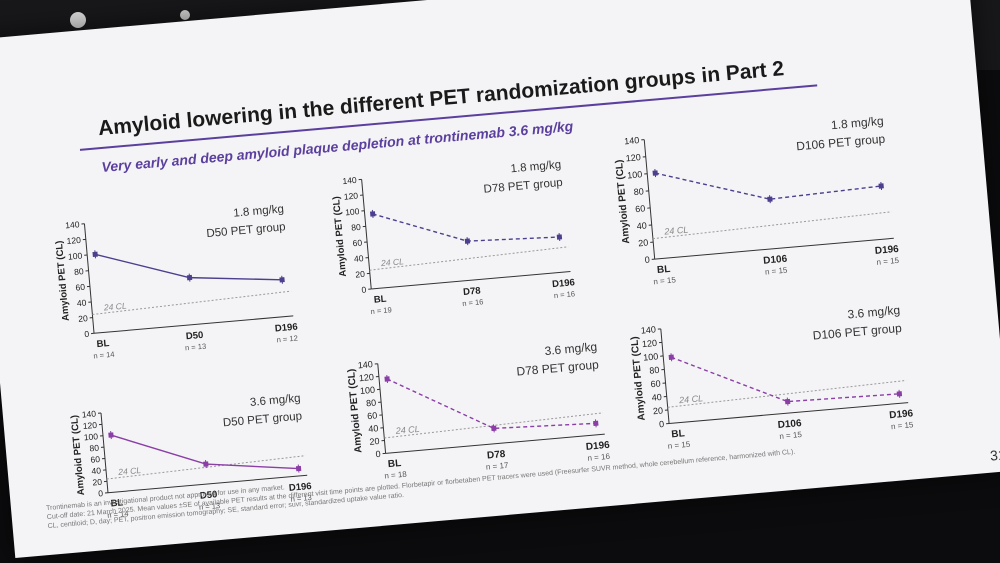  Describe the element at coordinates (185, 15) in the screenshot. I see `ceiling-light` at that location.